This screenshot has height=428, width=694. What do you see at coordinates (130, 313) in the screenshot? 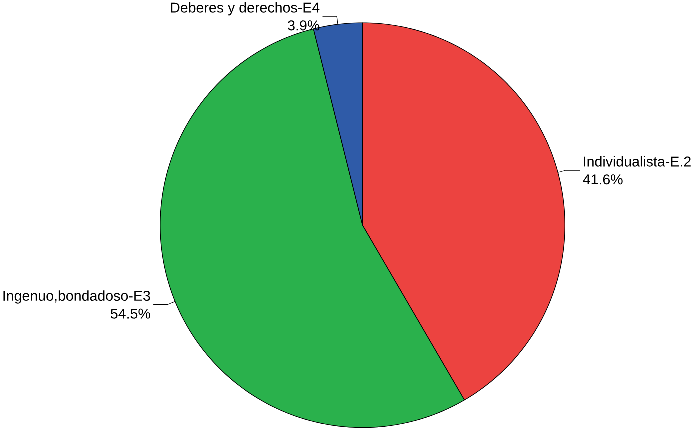
I see `data-label: 54.5%` at bounding box center [130, 313].